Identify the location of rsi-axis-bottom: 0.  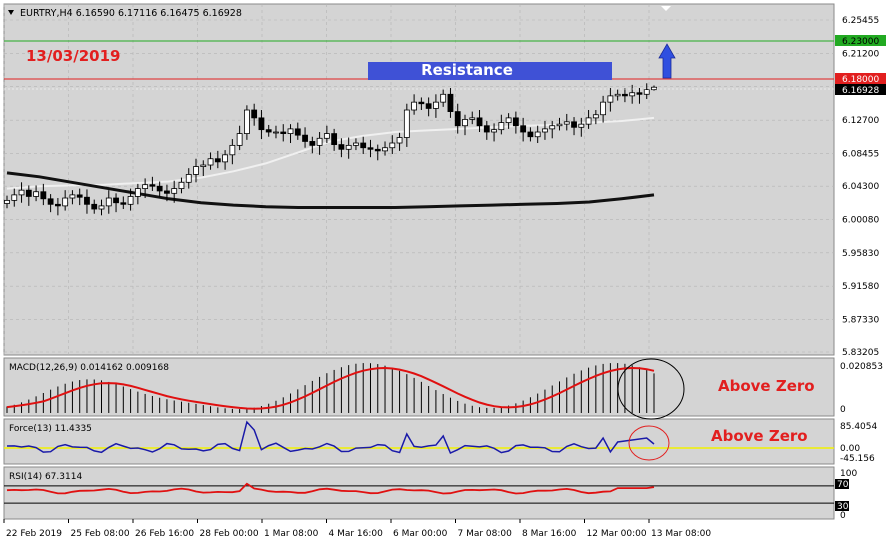
(843, 516).